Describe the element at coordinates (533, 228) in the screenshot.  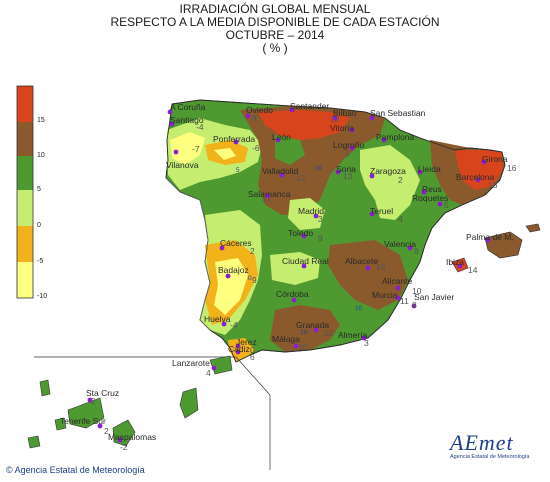
I see `menorca-island` at that location.